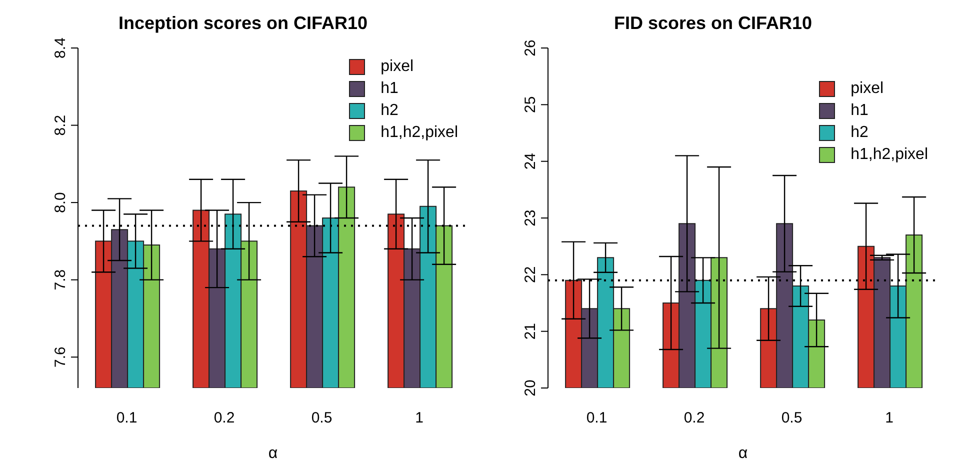 The height and width of the screenshot is (469, 959). What do you see at coordinates (60, 202) in the screenshot?
I see `y-tick-label: 8.0` at bounding box center [60, 202].